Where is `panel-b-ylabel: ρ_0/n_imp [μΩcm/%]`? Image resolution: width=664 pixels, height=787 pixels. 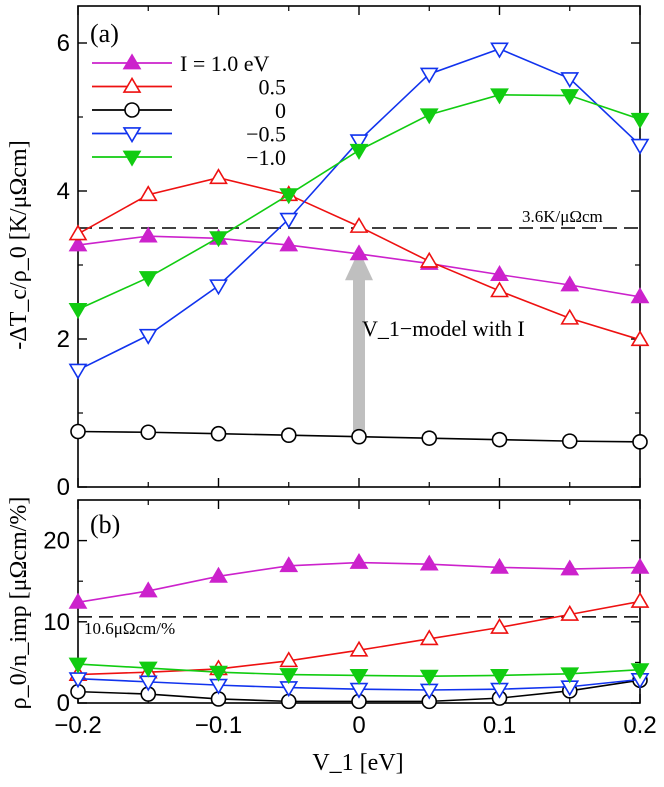 panel-b-ylabel: ρ_0/n_imp [μΩcm/%] is located at coordinates (19, 603).